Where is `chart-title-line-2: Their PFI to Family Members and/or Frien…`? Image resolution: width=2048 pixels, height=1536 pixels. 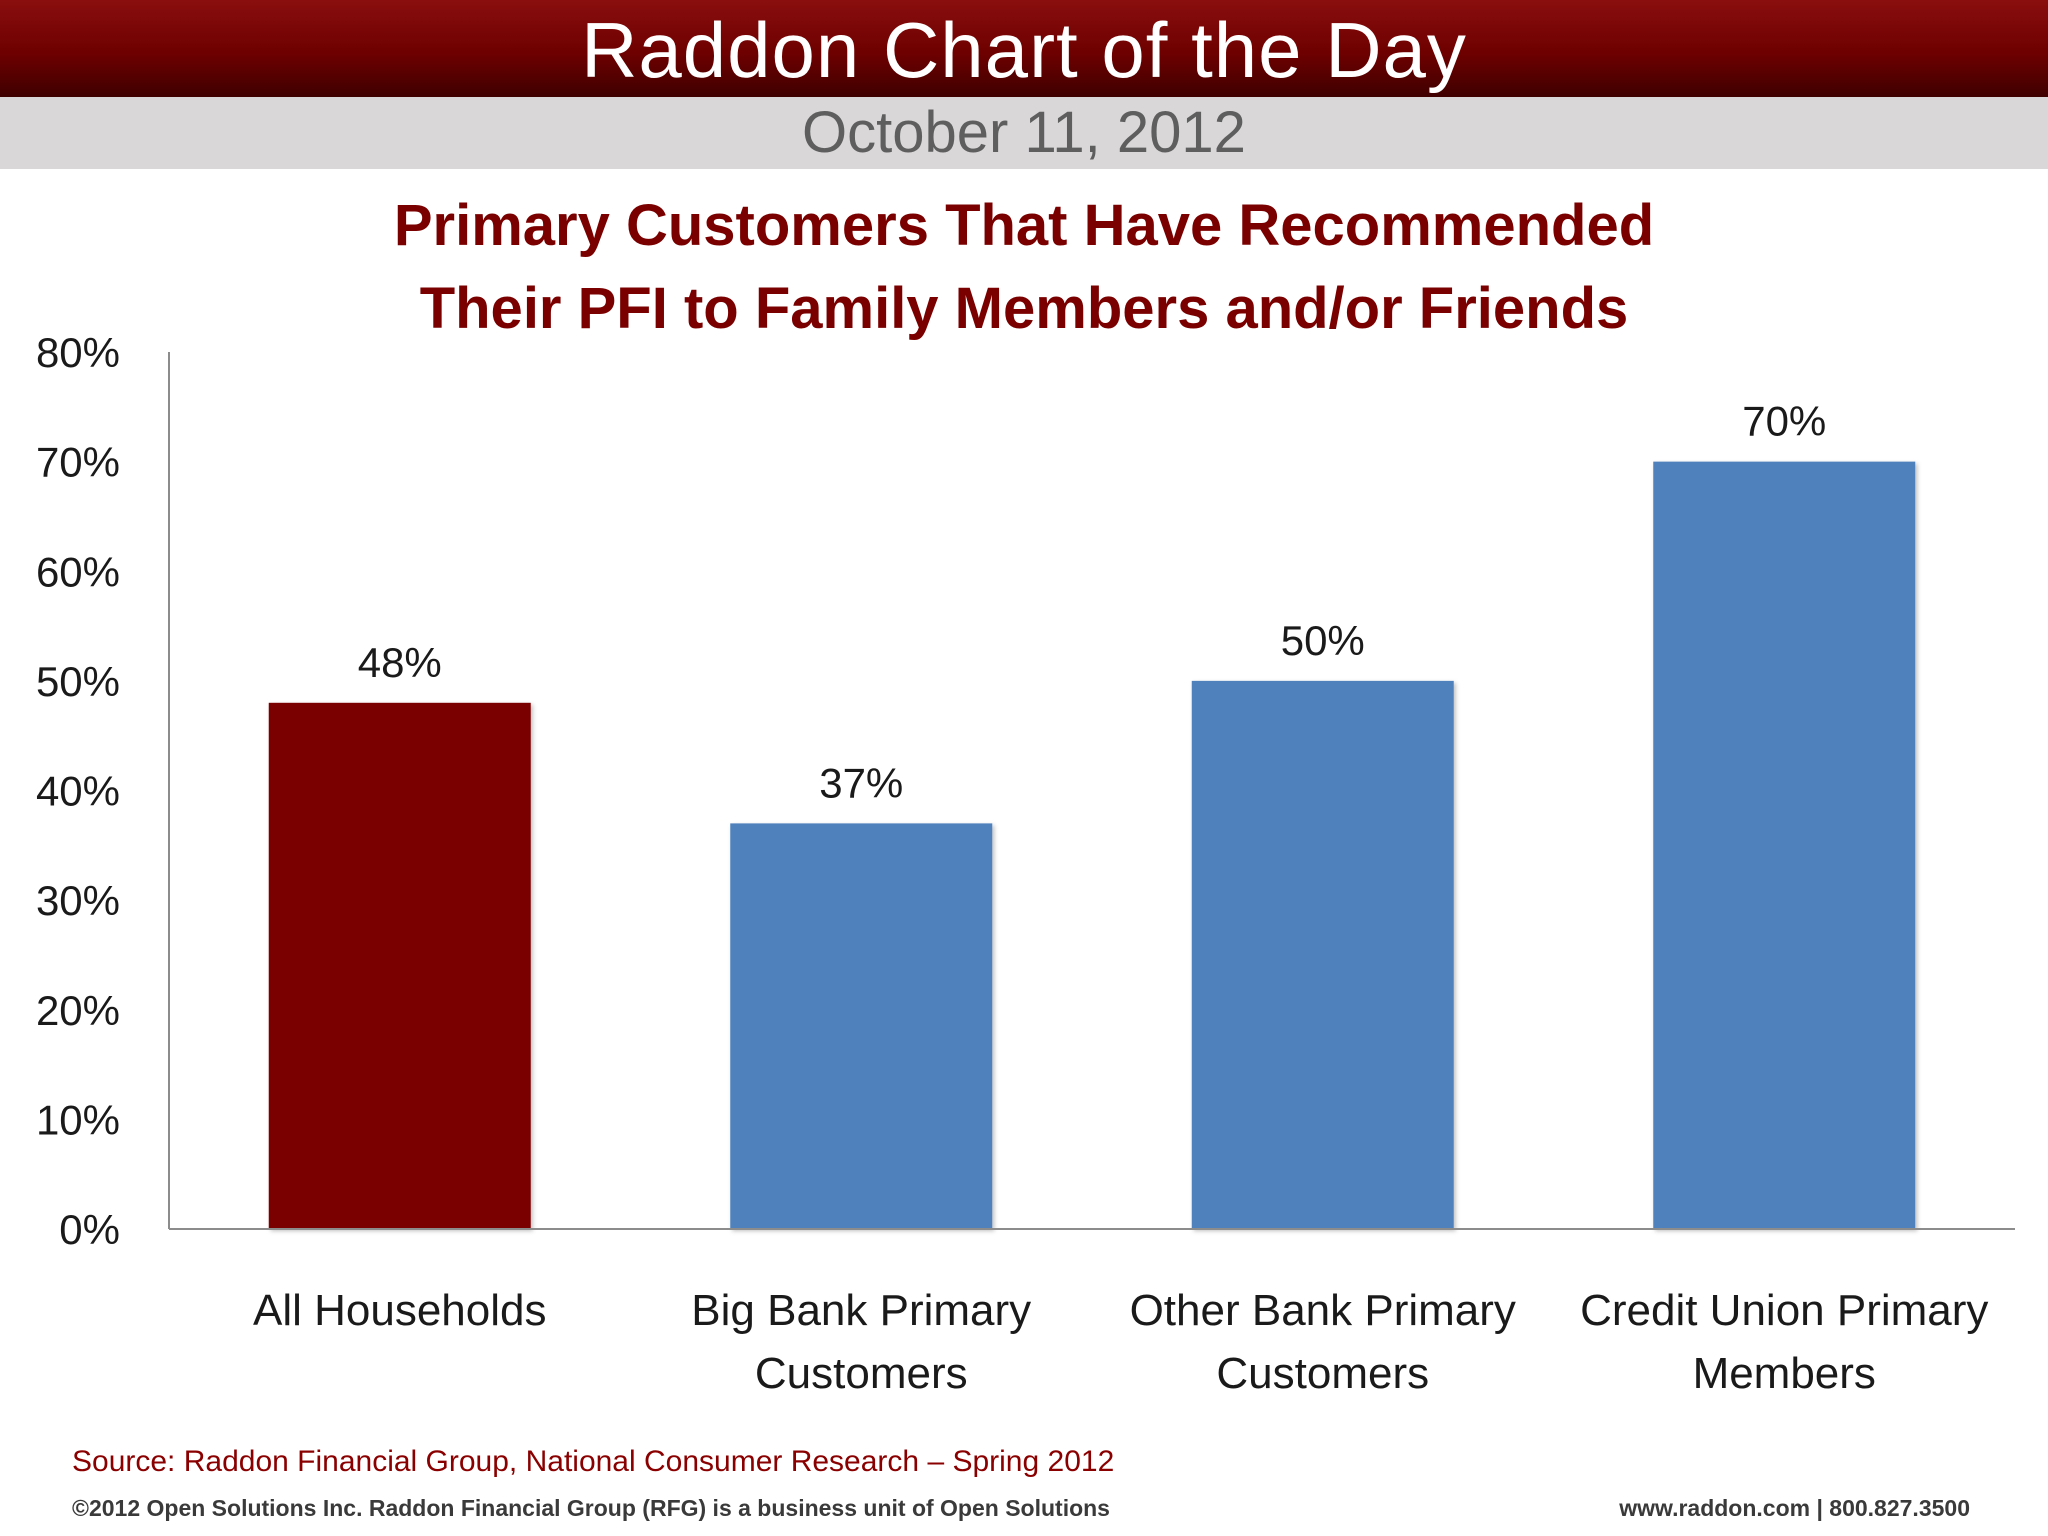 chart-title-line-2: Their PFI to Family Members and/or Frien… is located at coordinates (1024, 308).